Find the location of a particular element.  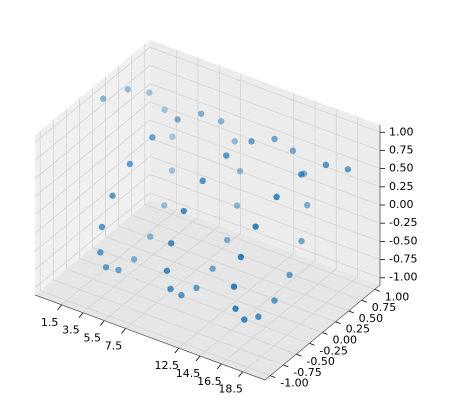

y-axis-line is located at coordinates (322, 332).